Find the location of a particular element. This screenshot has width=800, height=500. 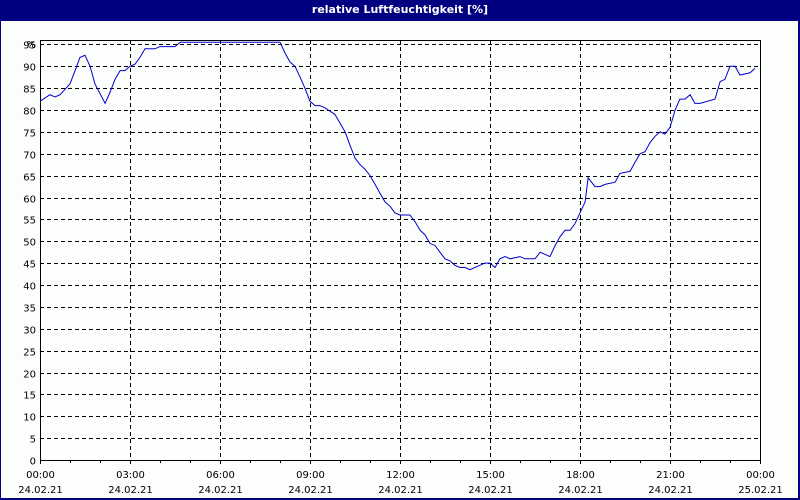

x-tick-date: 25.02.21 is located at coordinates (760, 490).